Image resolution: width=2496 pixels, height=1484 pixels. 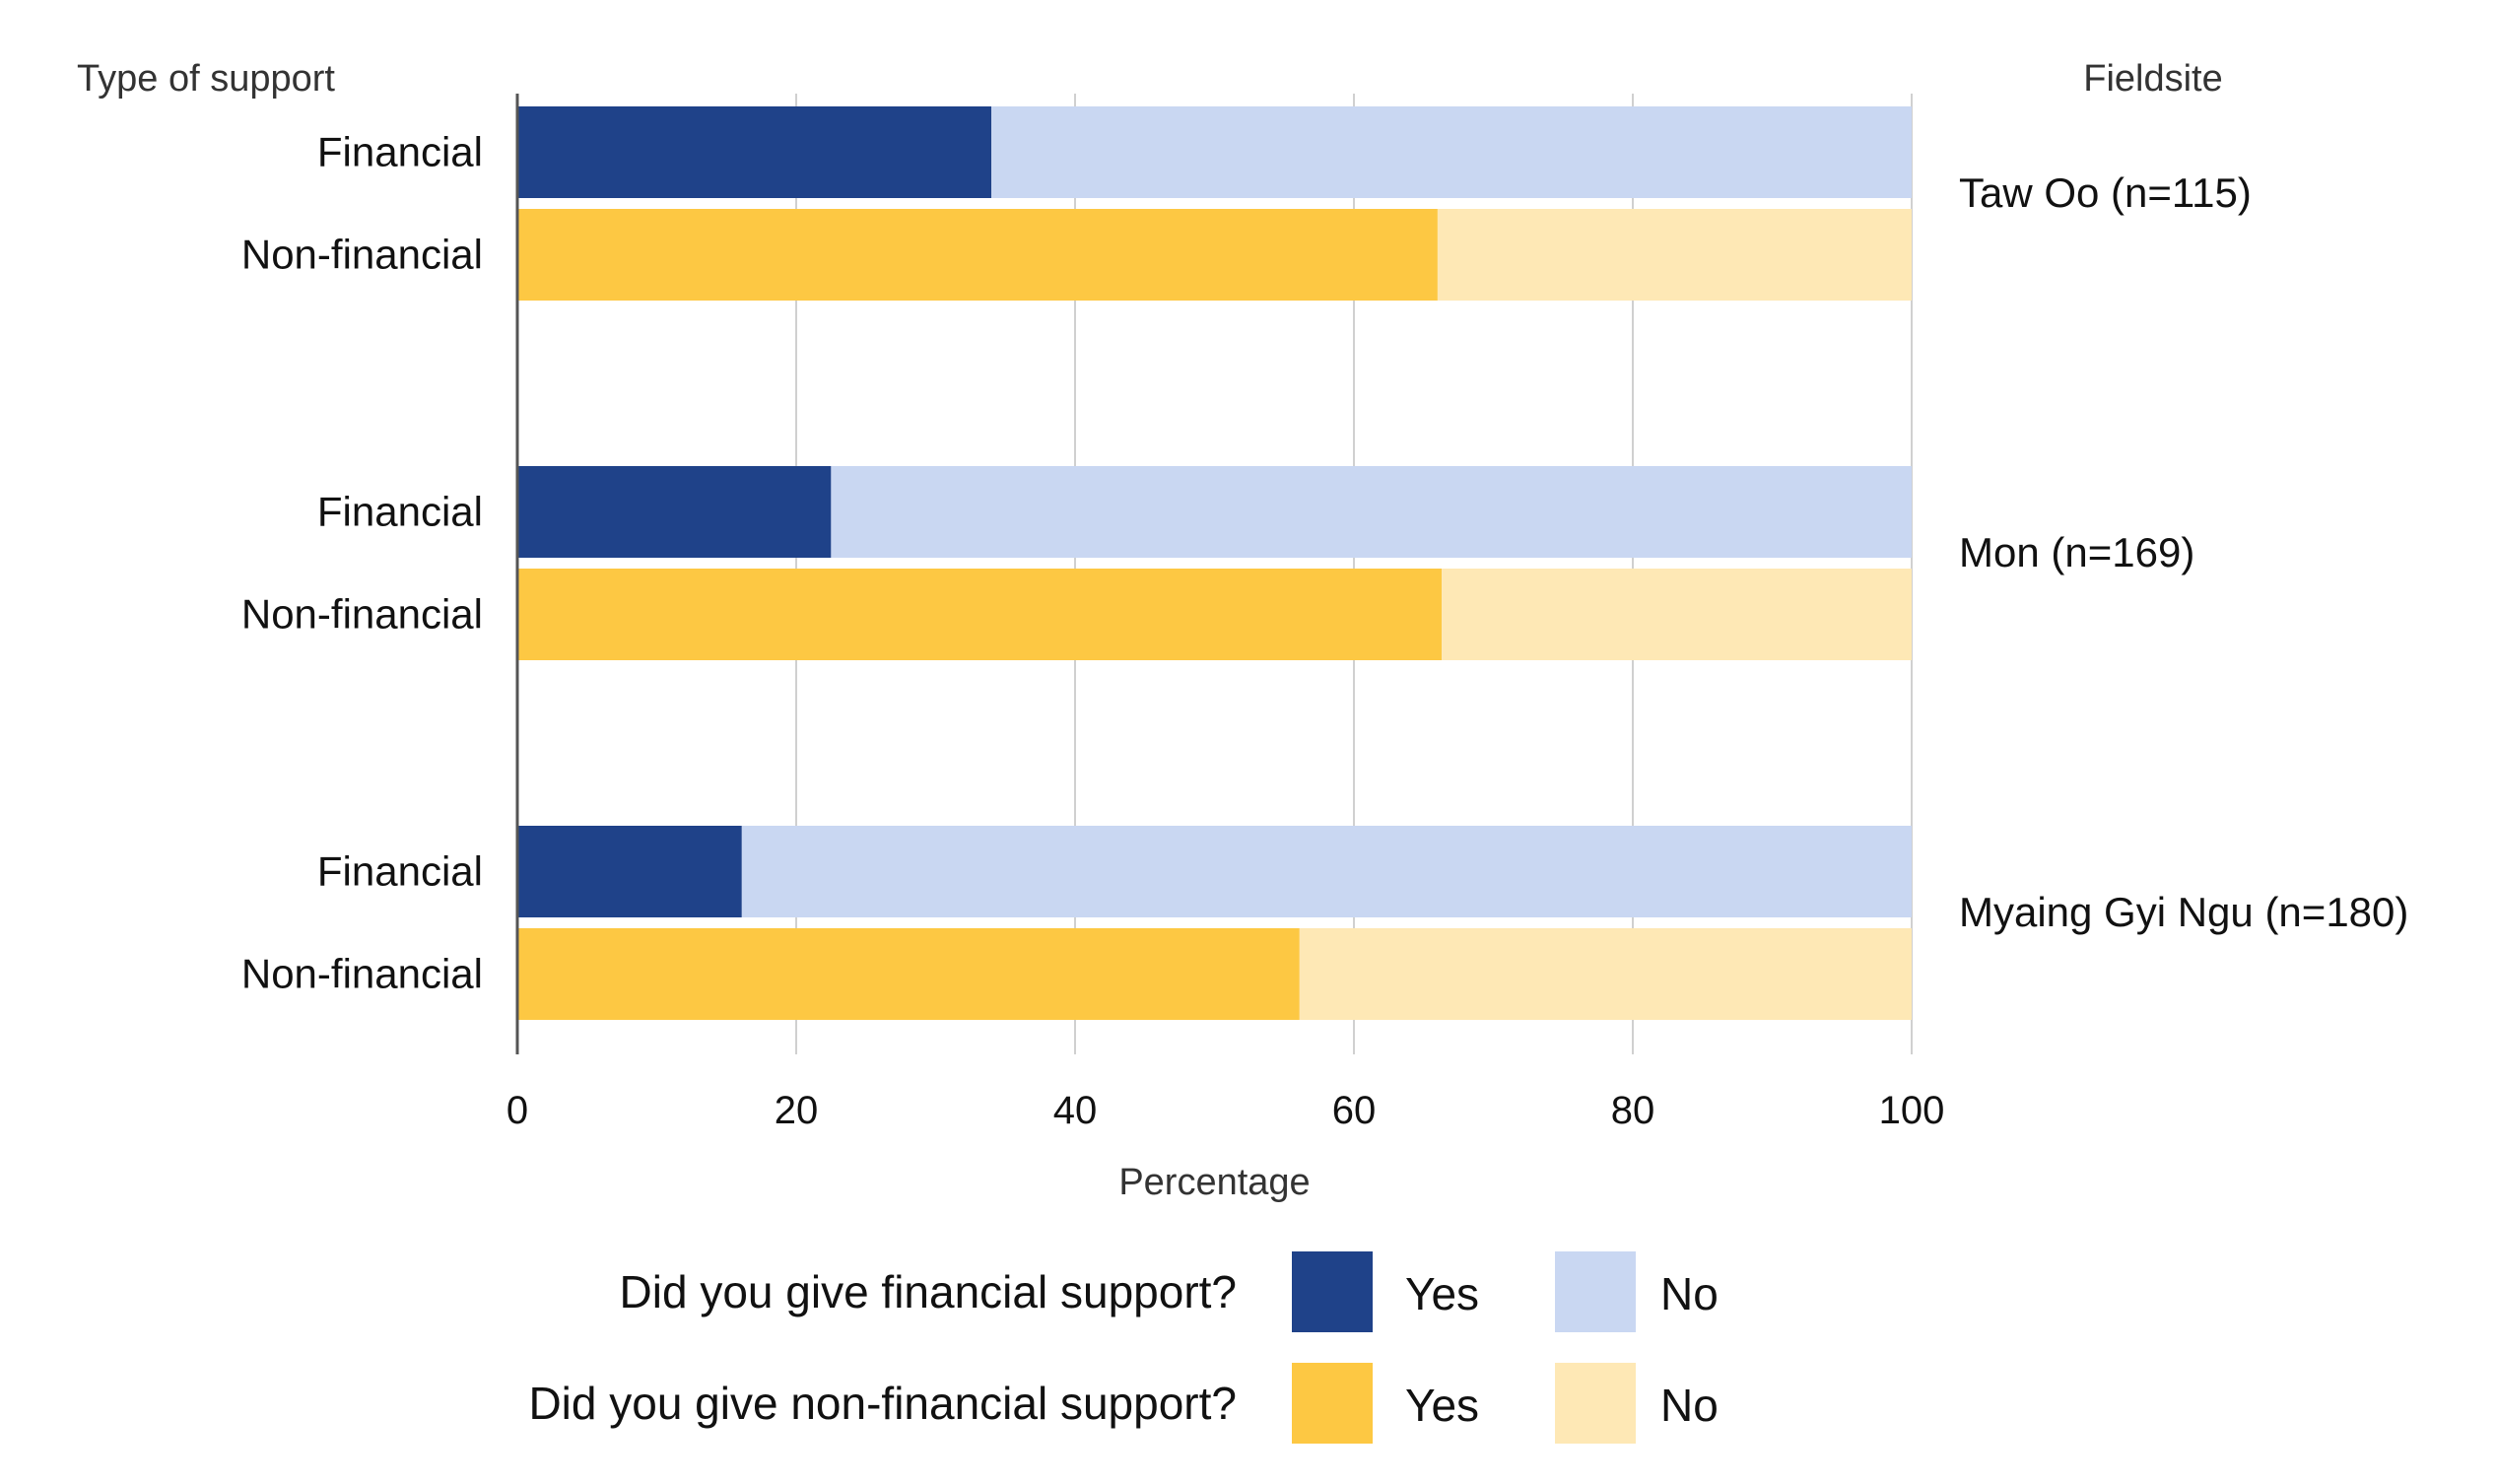 What do you see at coordinates (1912, 1110) in the screenshot?
I see `x-tick-label: 100` at bounding box center [1912, 1110].